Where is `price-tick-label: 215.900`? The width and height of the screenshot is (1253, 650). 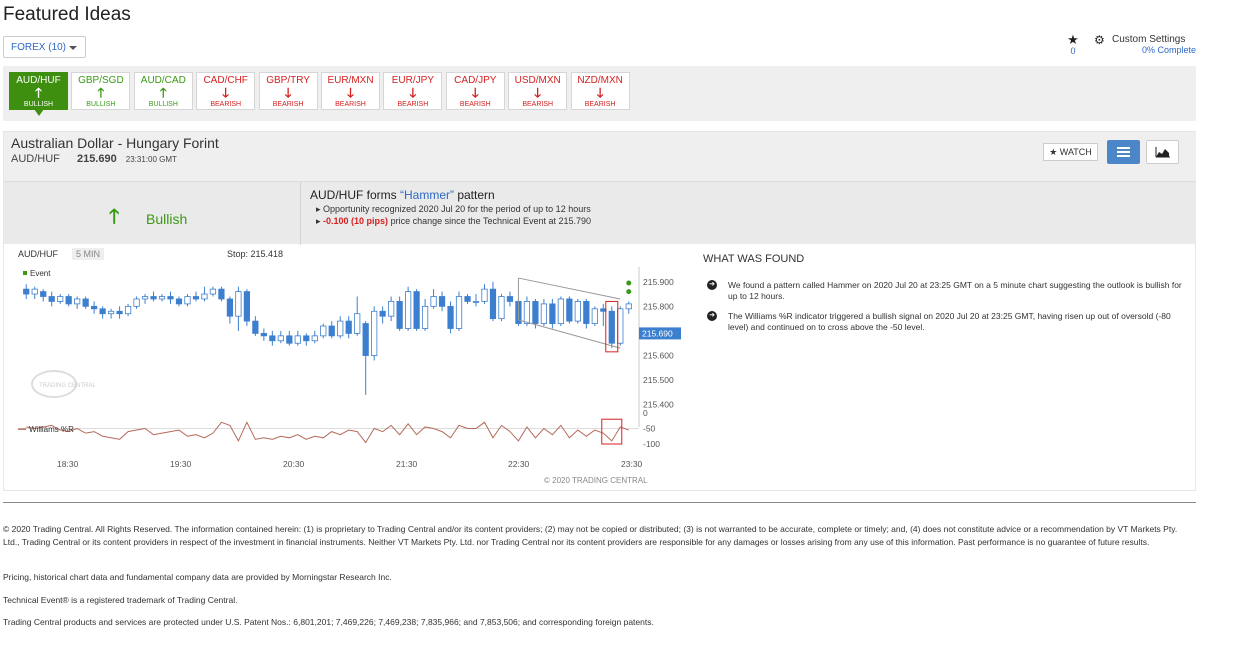
price-tick-label: 215.900 is located at coordinates (658, 282).